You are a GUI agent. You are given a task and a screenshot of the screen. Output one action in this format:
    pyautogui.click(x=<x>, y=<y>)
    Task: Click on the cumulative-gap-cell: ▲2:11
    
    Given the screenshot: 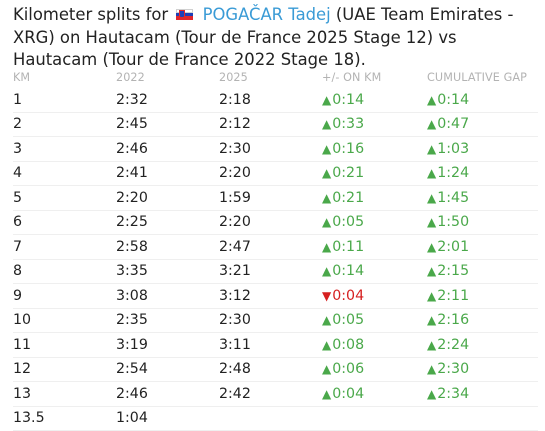 What is the action you would take?
    pyautogui.click(x=482, y=296)
    